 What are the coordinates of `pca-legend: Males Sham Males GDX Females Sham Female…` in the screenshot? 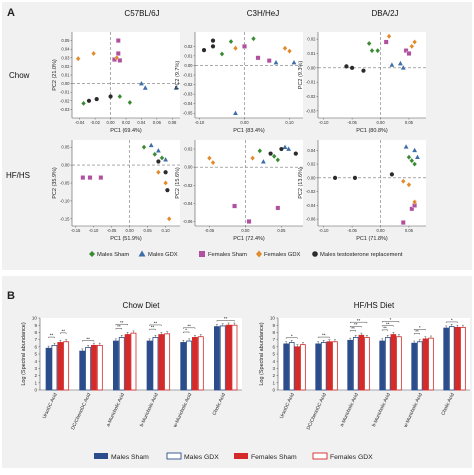 It's located at (246, 254).